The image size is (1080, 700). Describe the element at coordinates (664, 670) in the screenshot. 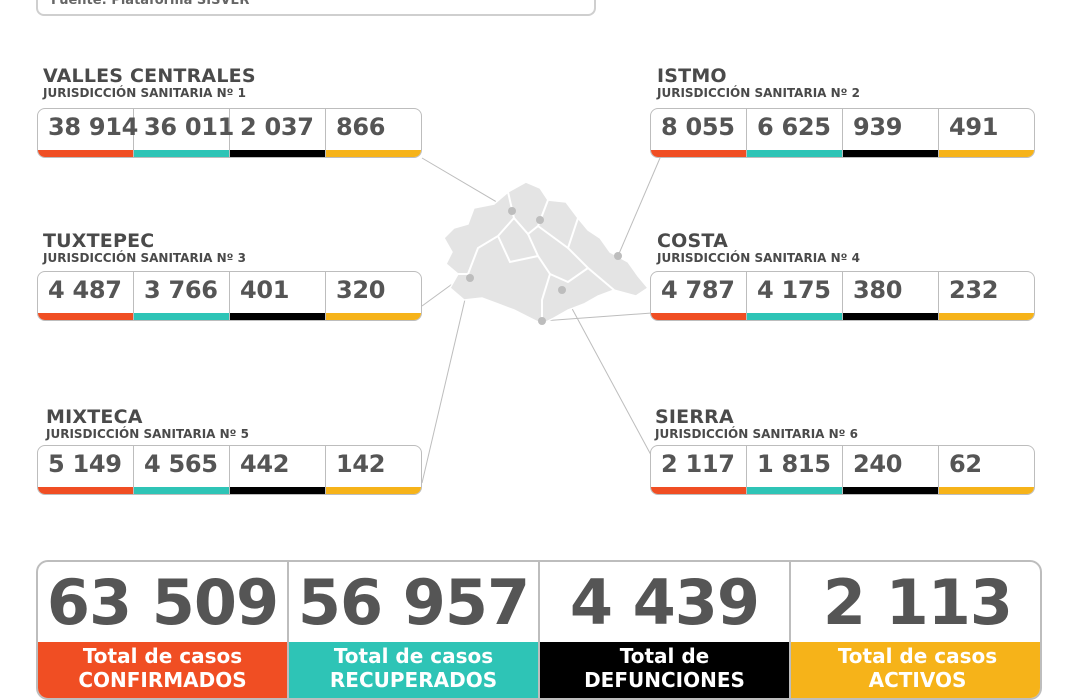

I see `total-label: Total de DEFUNCIONES` at that location.